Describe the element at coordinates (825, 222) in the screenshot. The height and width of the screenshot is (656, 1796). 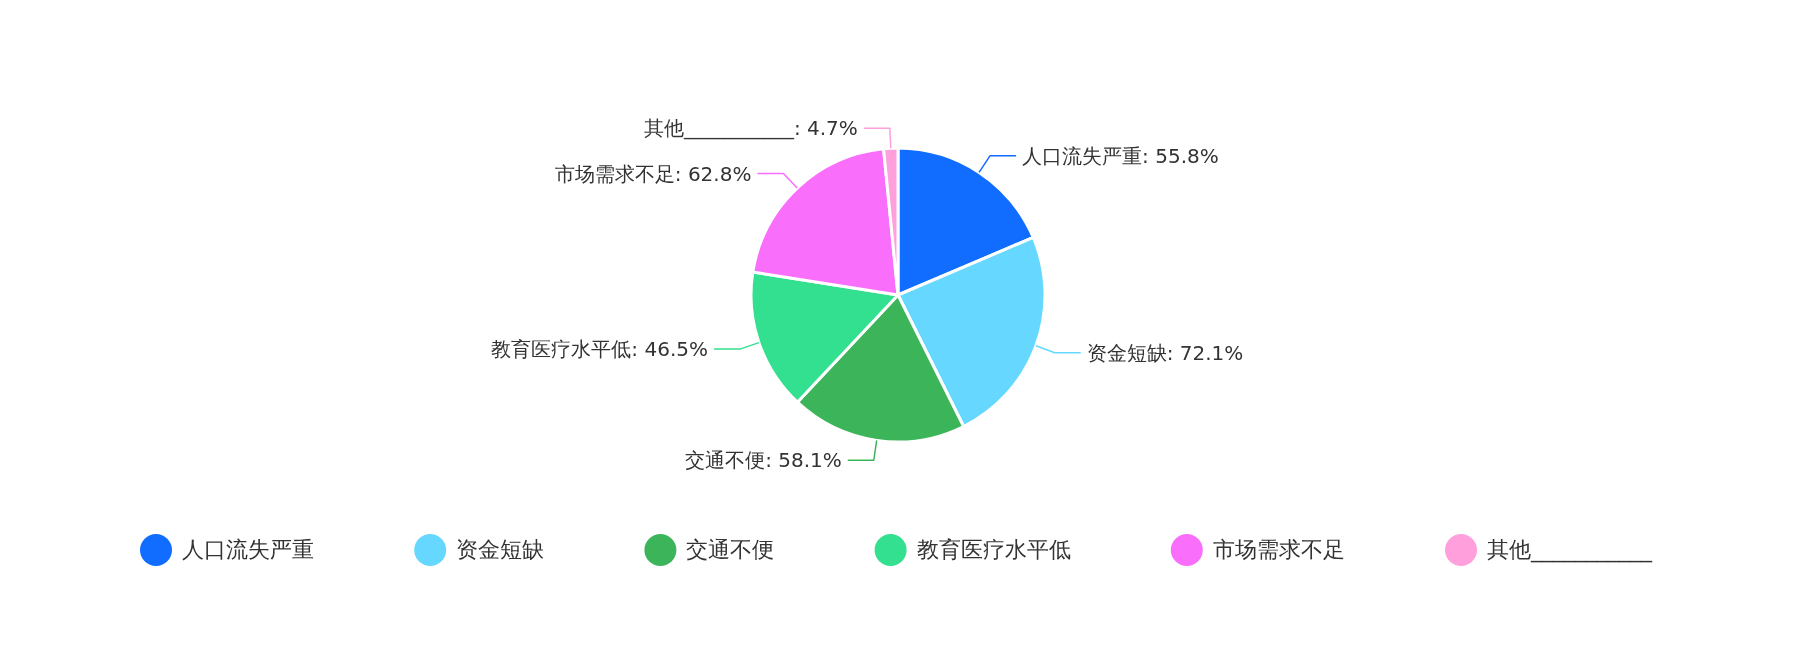
I see `pie-slice` at that location.